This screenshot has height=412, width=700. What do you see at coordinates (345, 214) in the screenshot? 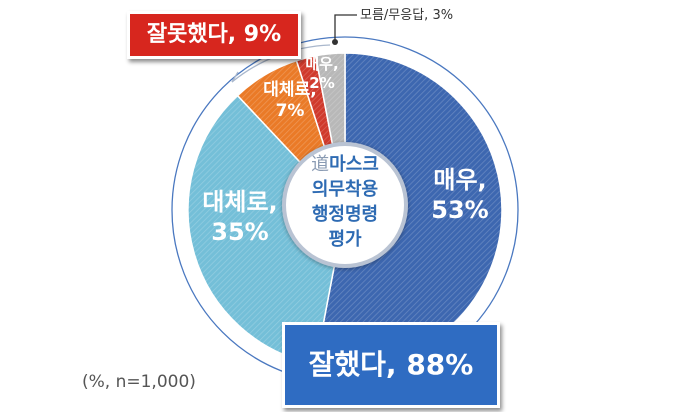
I see `center-title-line: 행정명령` at bounding box center [345, 214].